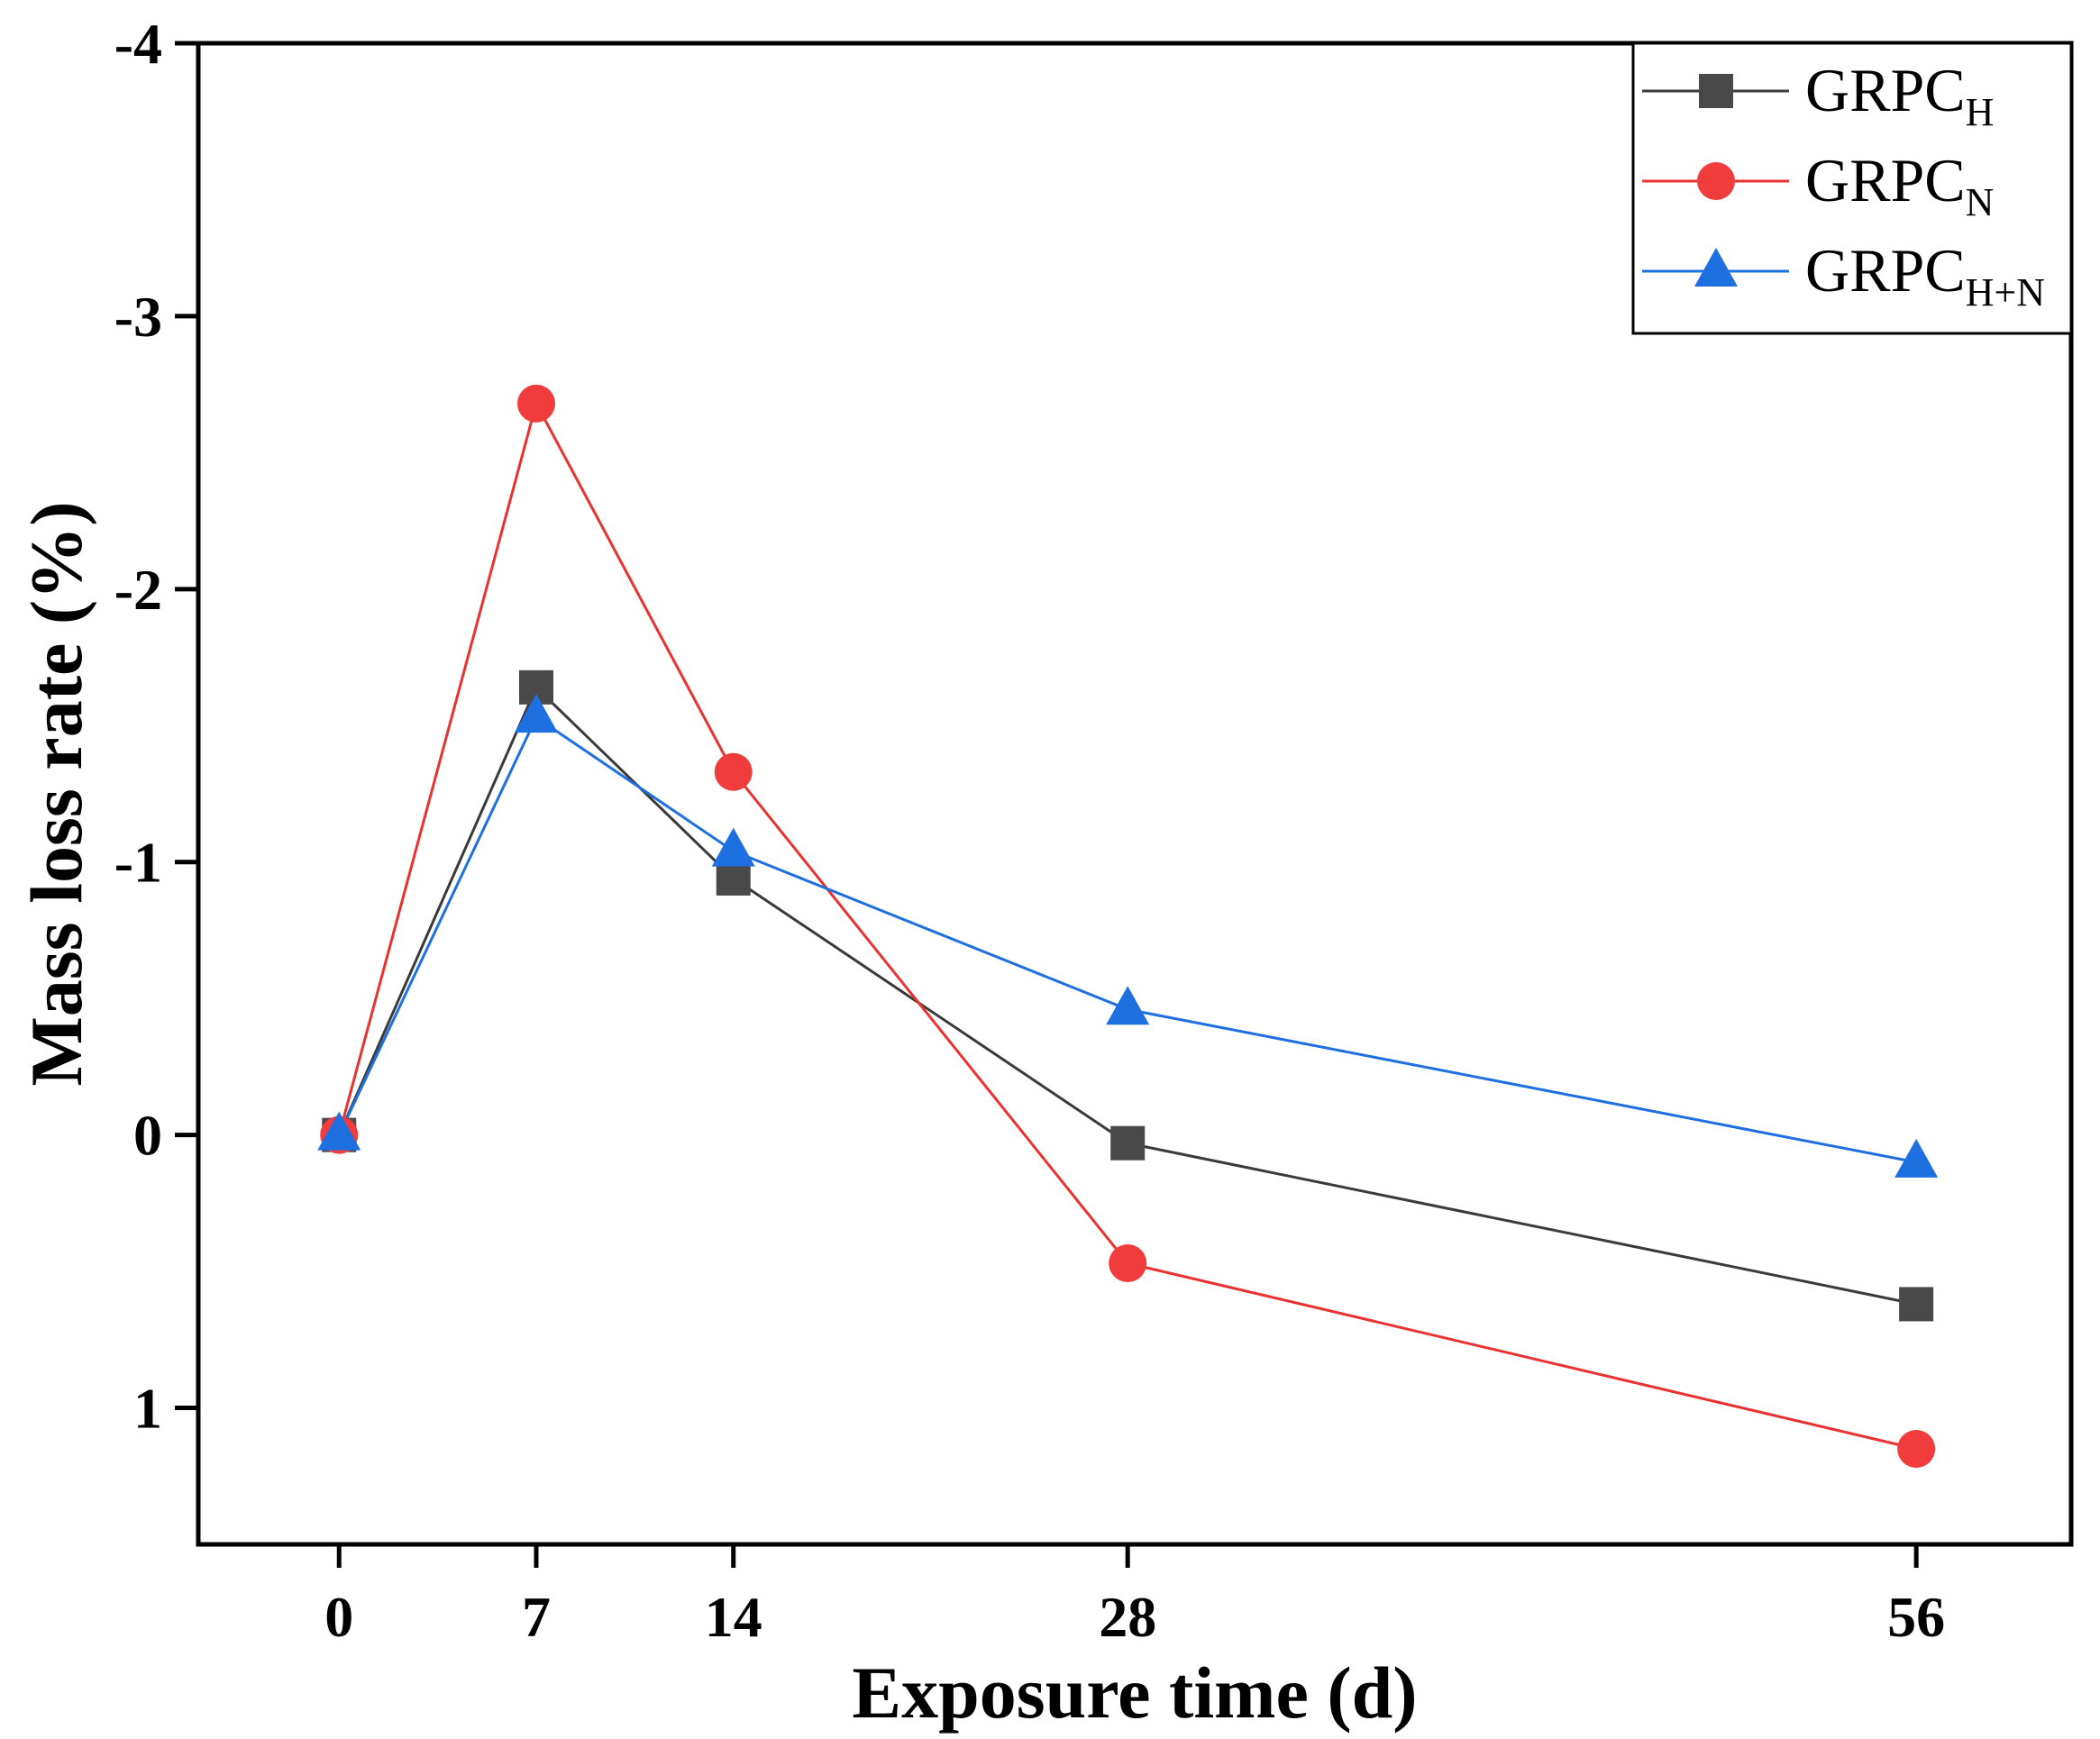  What do you see at coordinates (1916, 1617) in the screenshot?
I see `x-tick-label: 56` at bounding box center [1916, 1617].